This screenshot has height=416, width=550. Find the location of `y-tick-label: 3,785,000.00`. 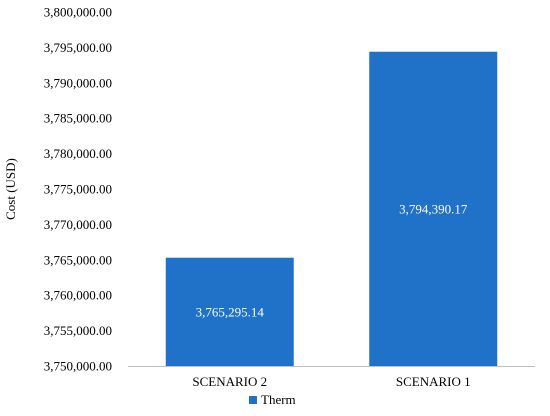

y-tick-label: 3,785,000.00 is located at coordinates (78, 118).